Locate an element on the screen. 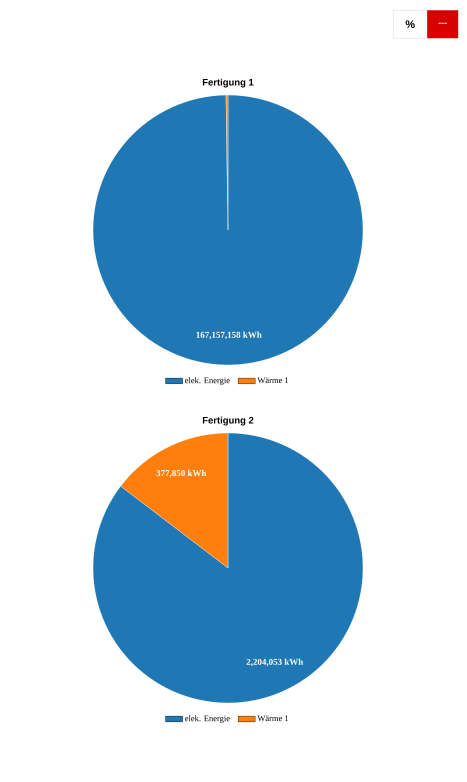 This screenshot has height=782, width=467. chart-title: Fertigung 1 is located at coordinates (228, 83).